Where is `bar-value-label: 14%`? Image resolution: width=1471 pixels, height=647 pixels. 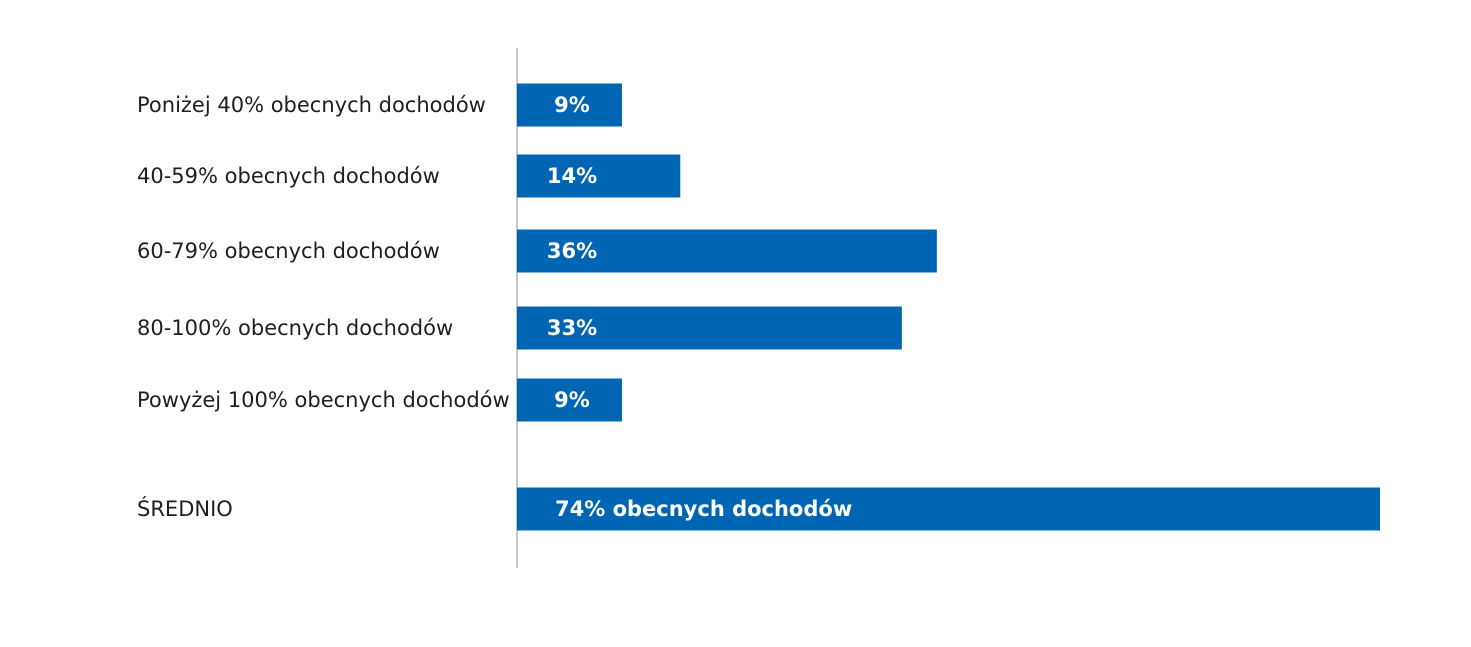 bar-value-label: 14% is located at coordinates (572, 176).